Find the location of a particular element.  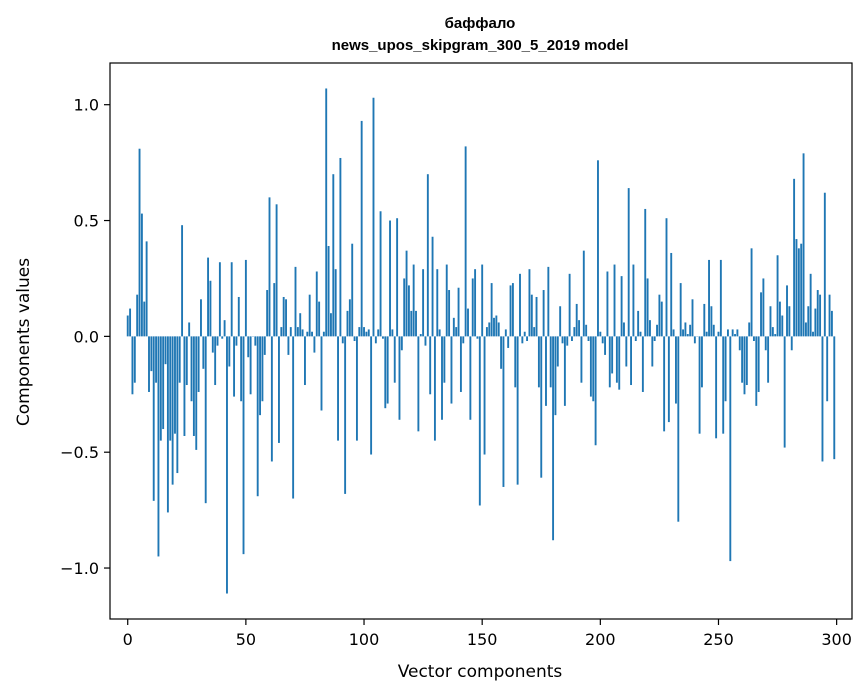

y-tick-label: −1.0 is located at coordinates (79, 568).